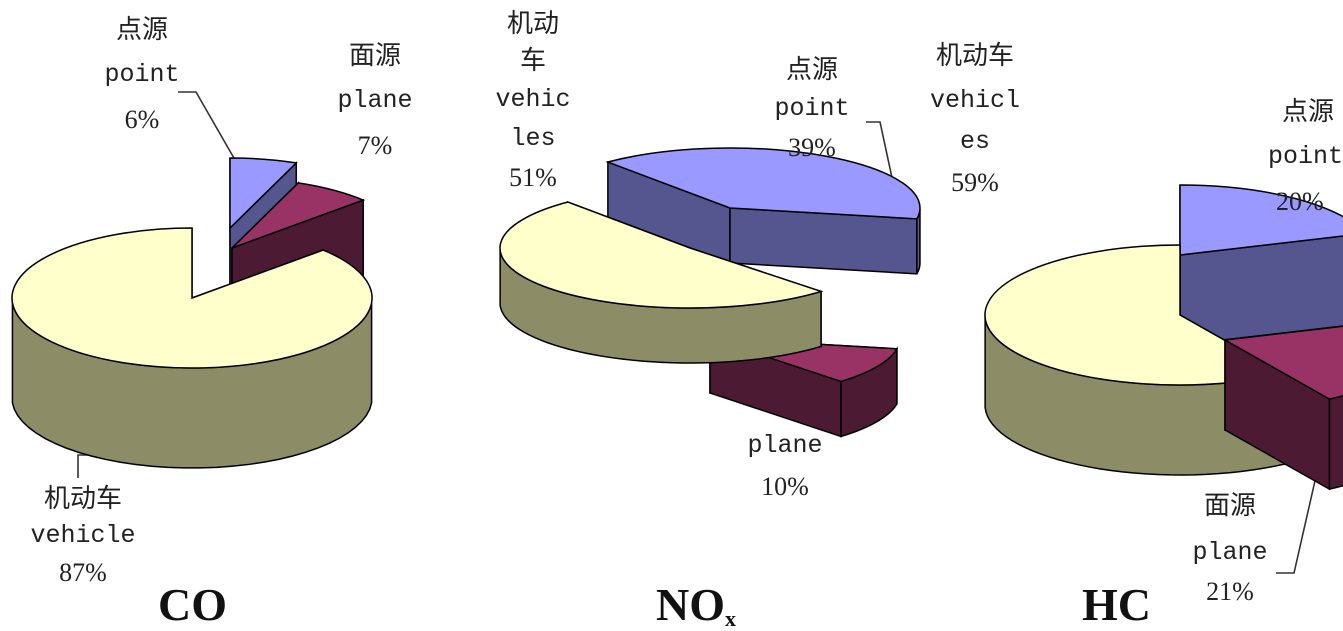 The image size is (1343, 631). Describe the element at coordinates (763, 183) in the screenshot. I see `nox-point-slice` at that location.